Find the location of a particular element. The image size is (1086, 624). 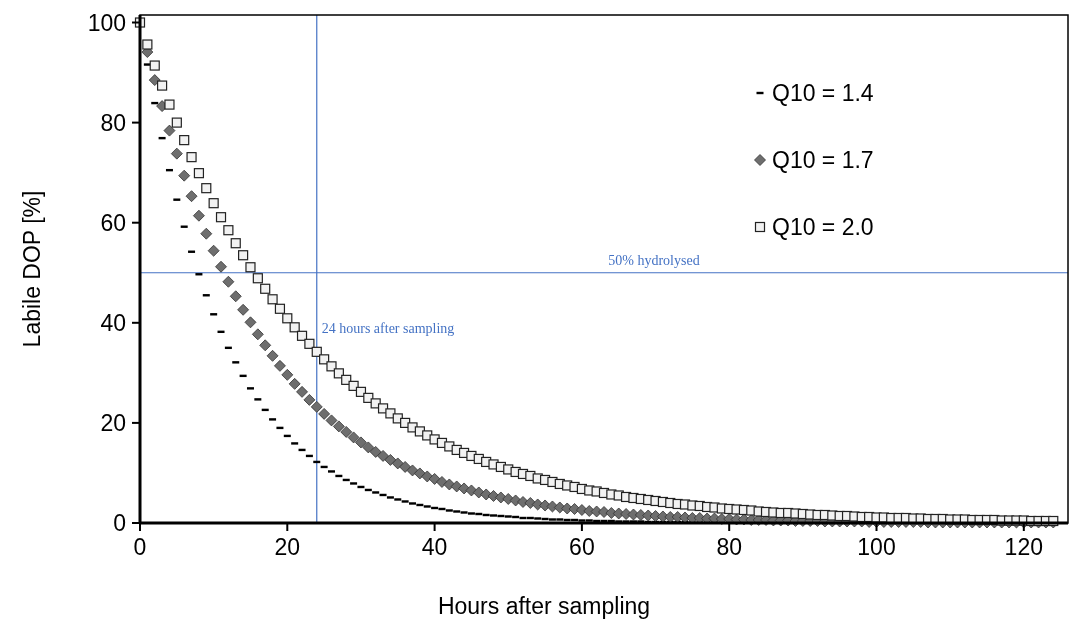

y-tick-label: 100 is located at coordinates (106, 22).